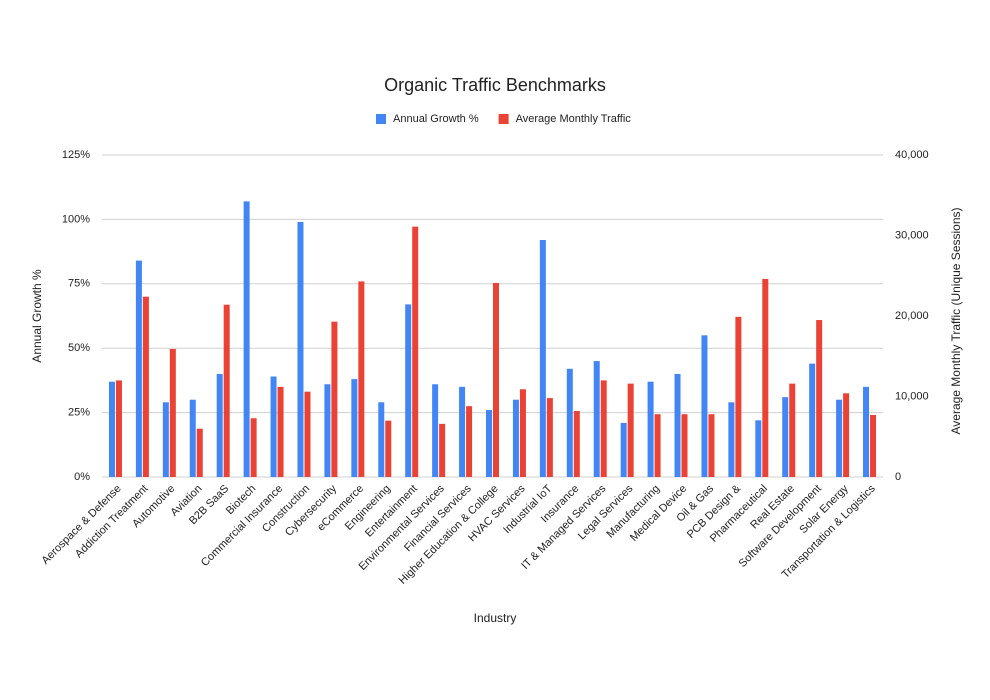 The width and height of the screenshot is (990, 700). What do you see at coordinates (76, 219) in the screenshot?
I see `y-tick-label: 100%` at bounding box center [76, 219].